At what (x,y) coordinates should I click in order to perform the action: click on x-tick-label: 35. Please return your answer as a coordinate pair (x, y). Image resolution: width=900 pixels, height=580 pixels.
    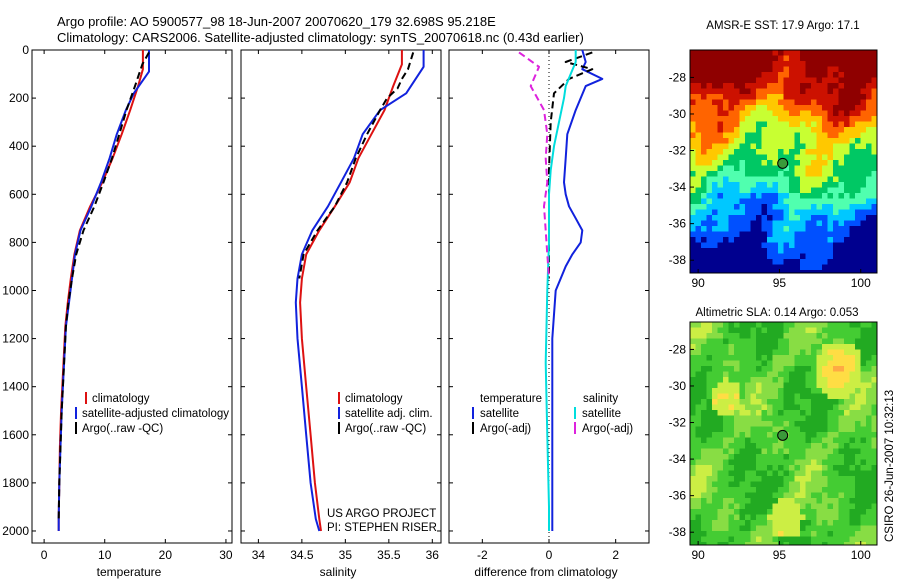
    Looking at the image, I should click on (346, 555).